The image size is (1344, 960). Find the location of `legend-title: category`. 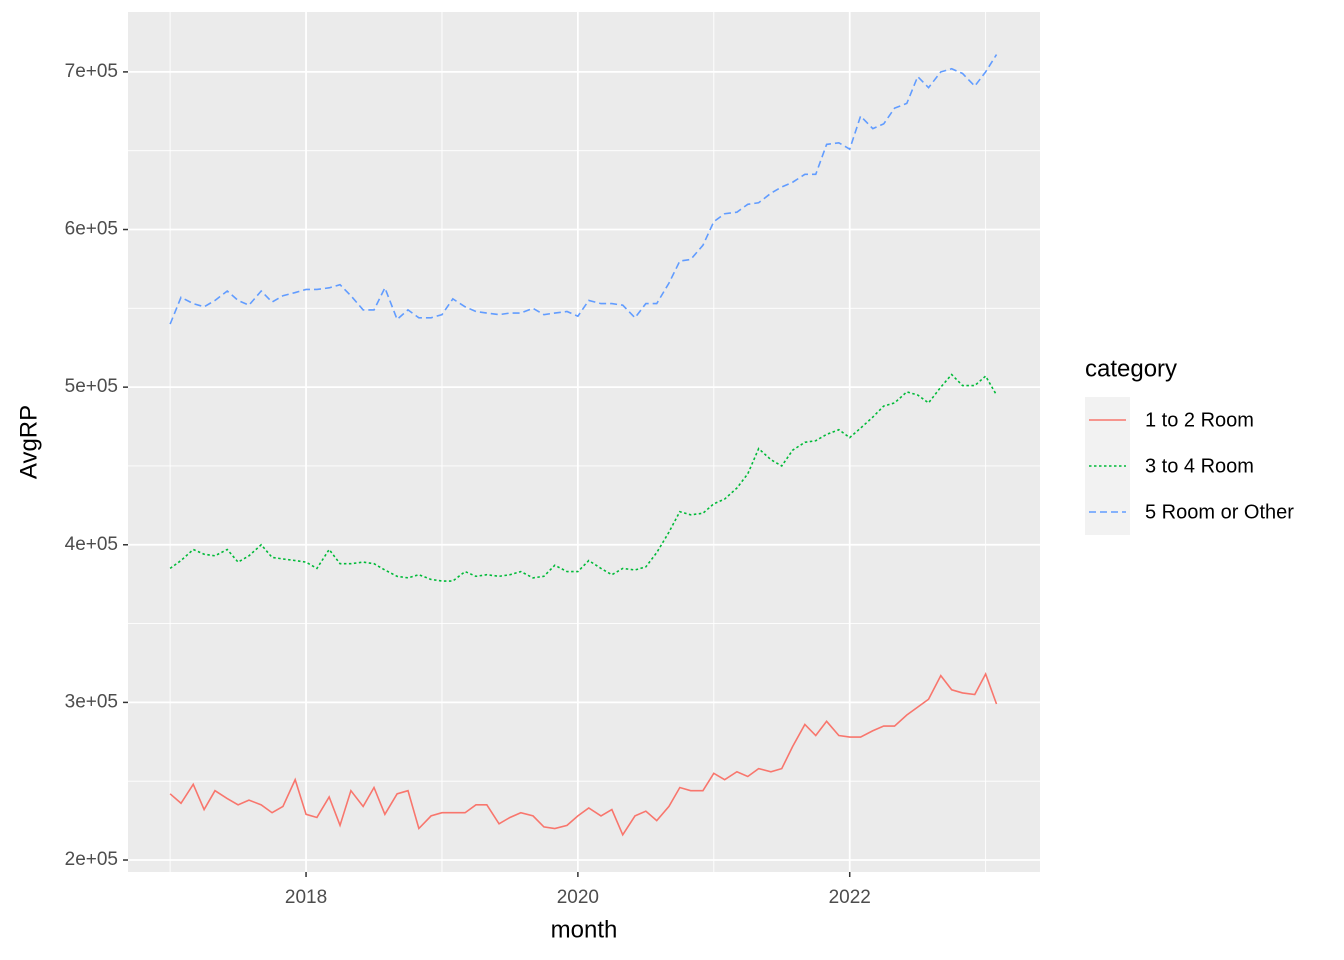

legend-title: category is located at coordinates (1131, 368).